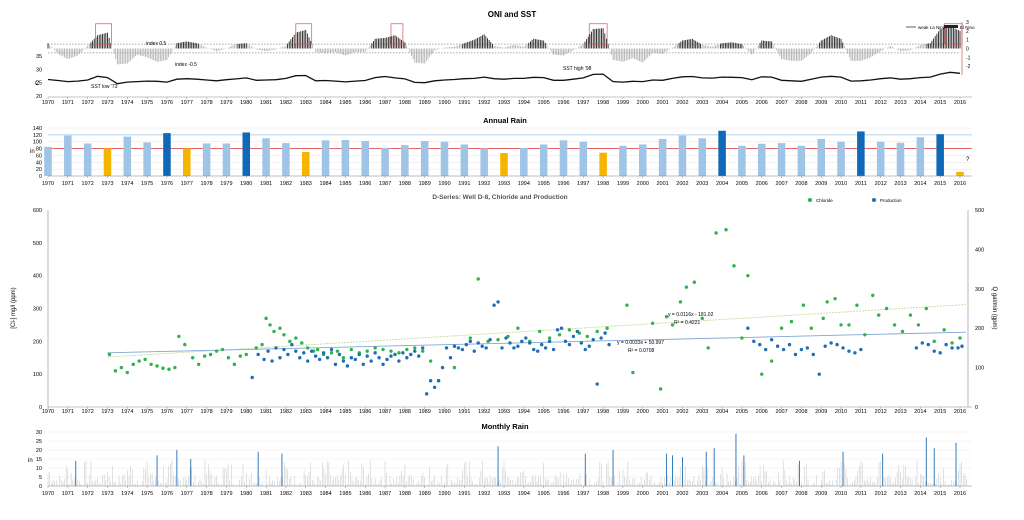 This screenshot has height=520, width=1024. What do you see at coordinates (48, 184) in the screenshot?
I see `annual-x-tick-label: 1970` at bounding box center [48, 184].